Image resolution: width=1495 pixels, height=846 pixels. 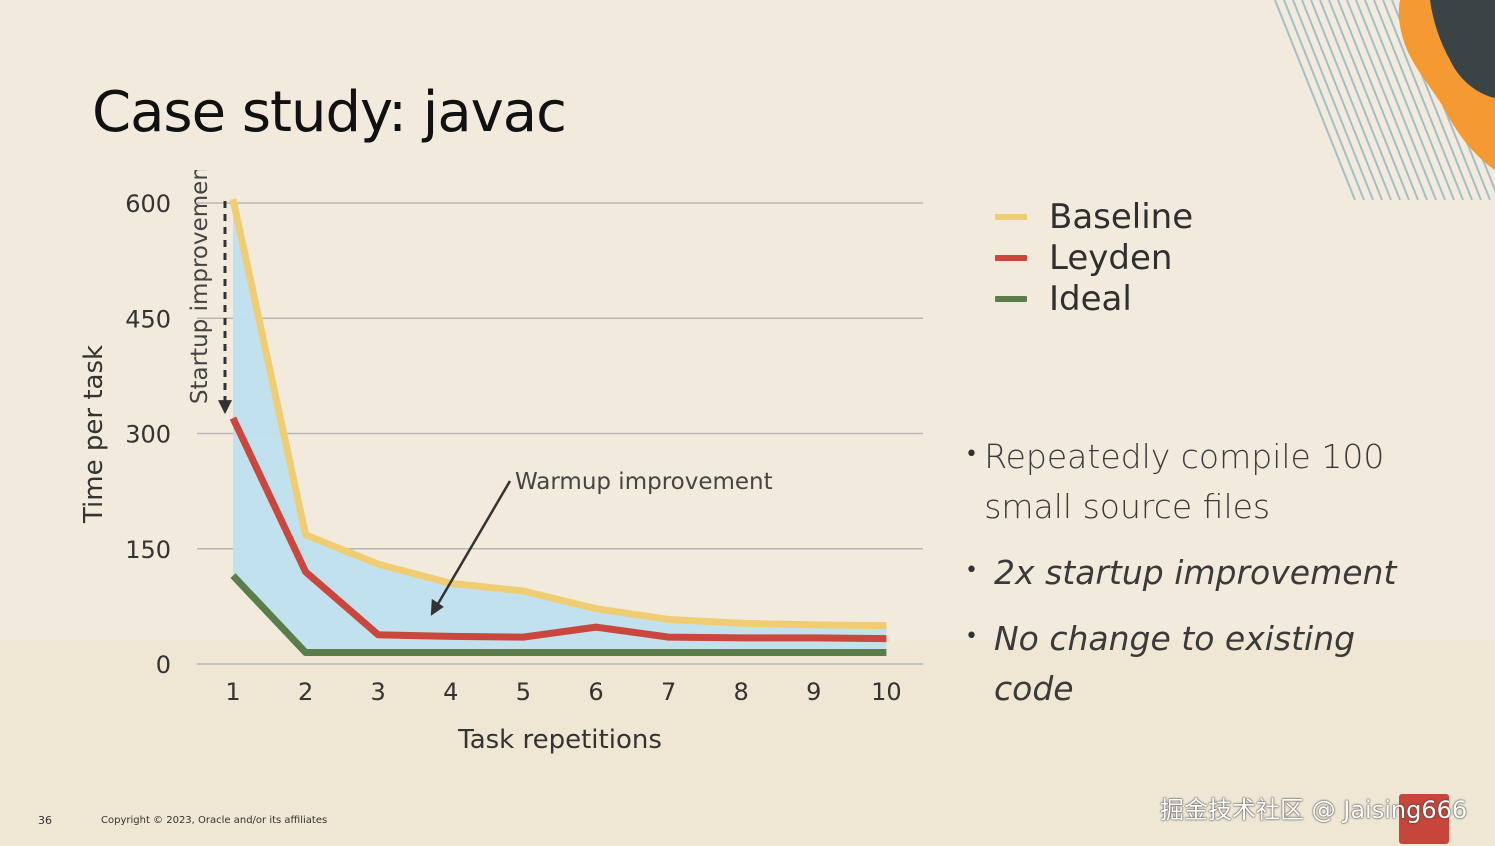 I want to click on bullet-item: • No change to existing code, so click(x=1205, y=664).